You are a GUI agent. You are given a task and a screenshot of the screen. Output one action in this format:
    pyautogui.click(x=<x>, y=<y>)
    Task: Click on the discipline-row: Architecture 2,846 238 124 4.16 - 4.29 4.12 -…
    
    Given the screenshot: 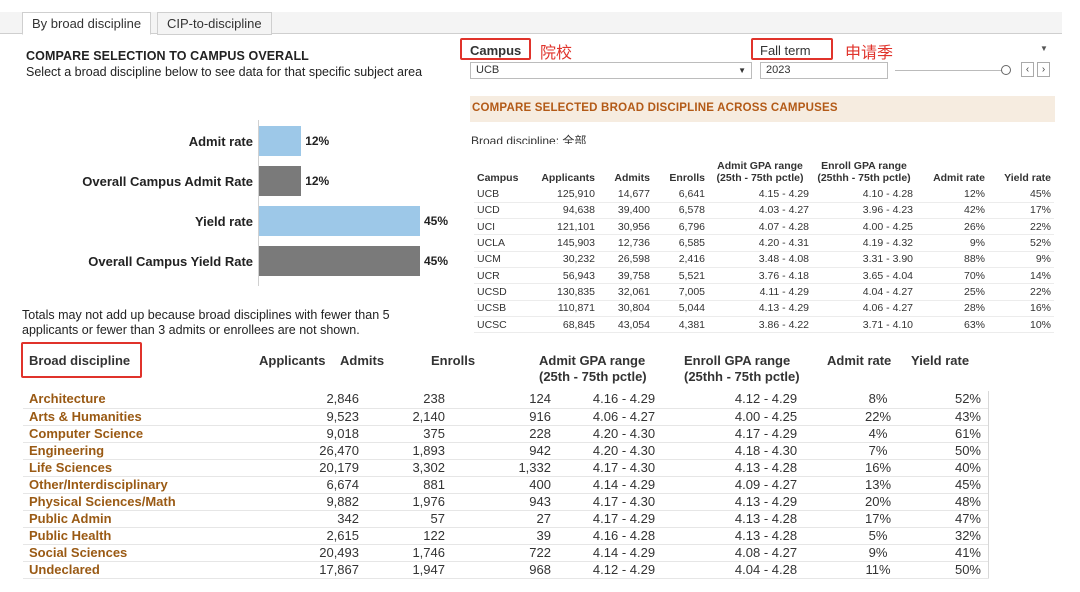 What is the action you would take?
    pyautogui.click(x=506, y=400)
    